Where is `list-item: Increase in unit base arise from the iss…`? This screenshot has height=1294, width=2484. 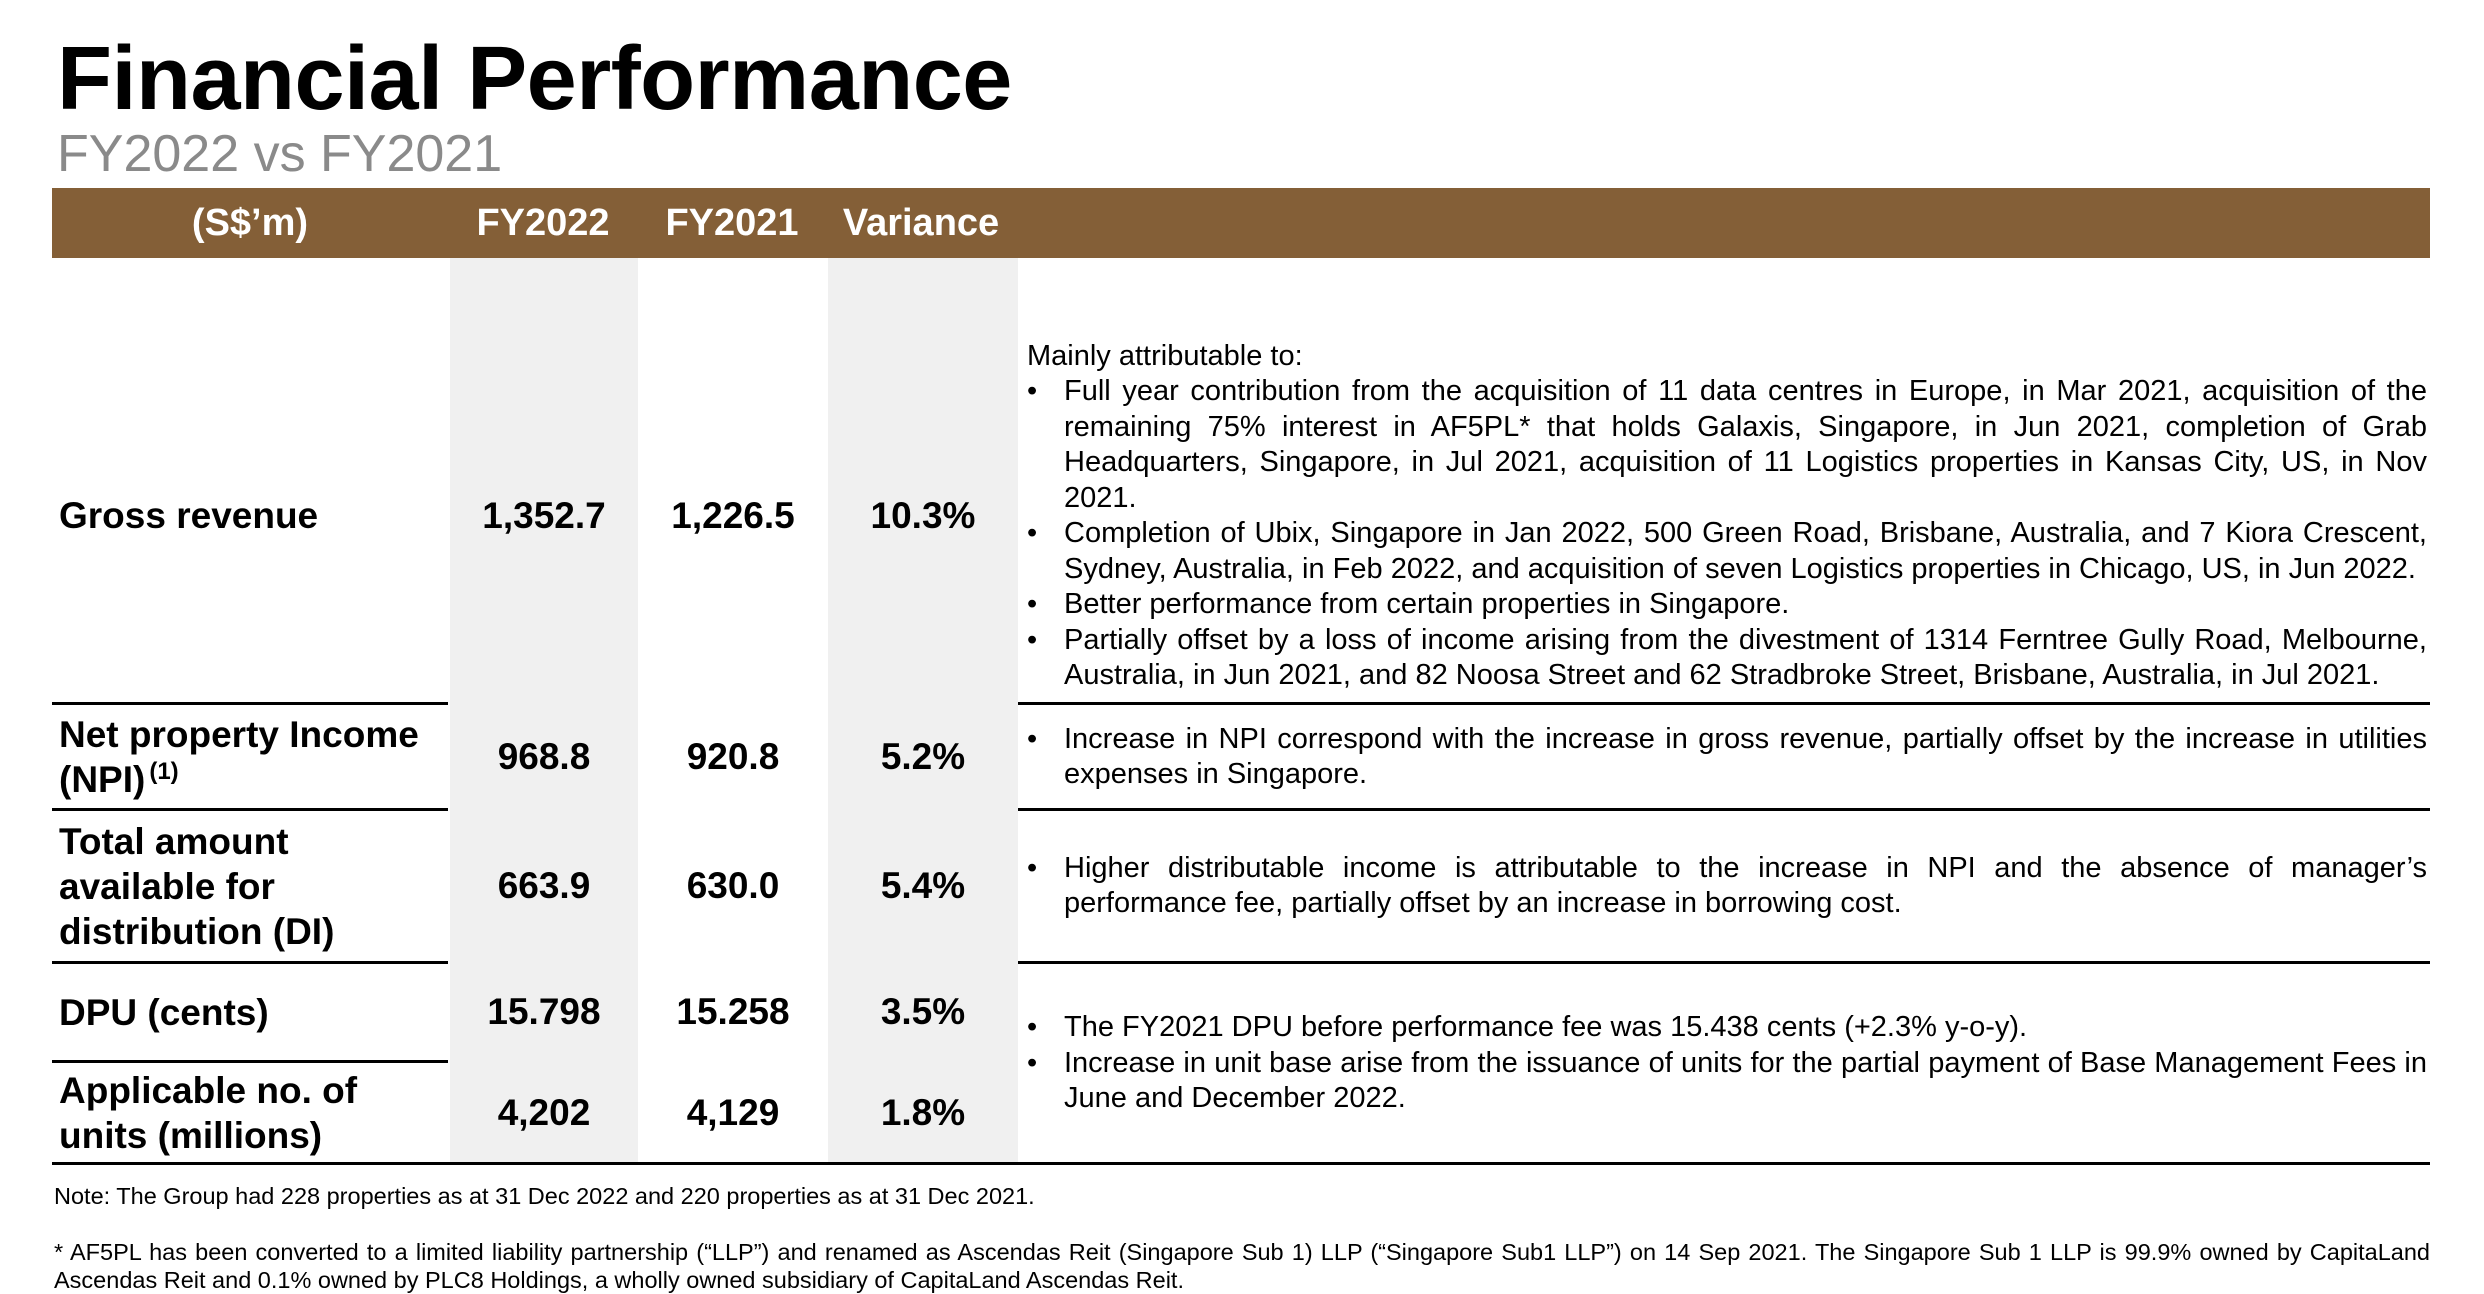 list-item: Increase in unit base arise from the iss… is located at coordinates (1727, 1081).